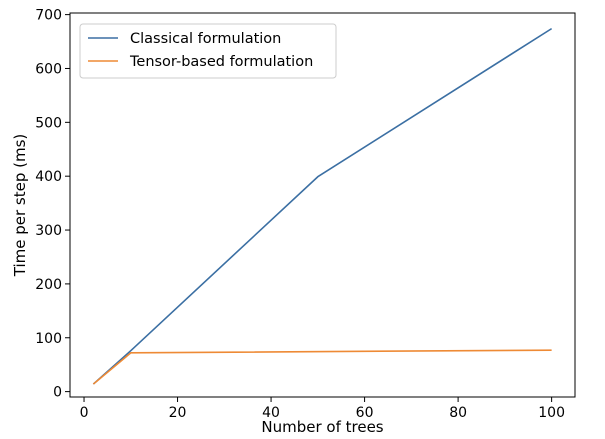  Describe the element at coordinates (48, 123) in the screenshot. I see `y-tick-label: 500` at that location.